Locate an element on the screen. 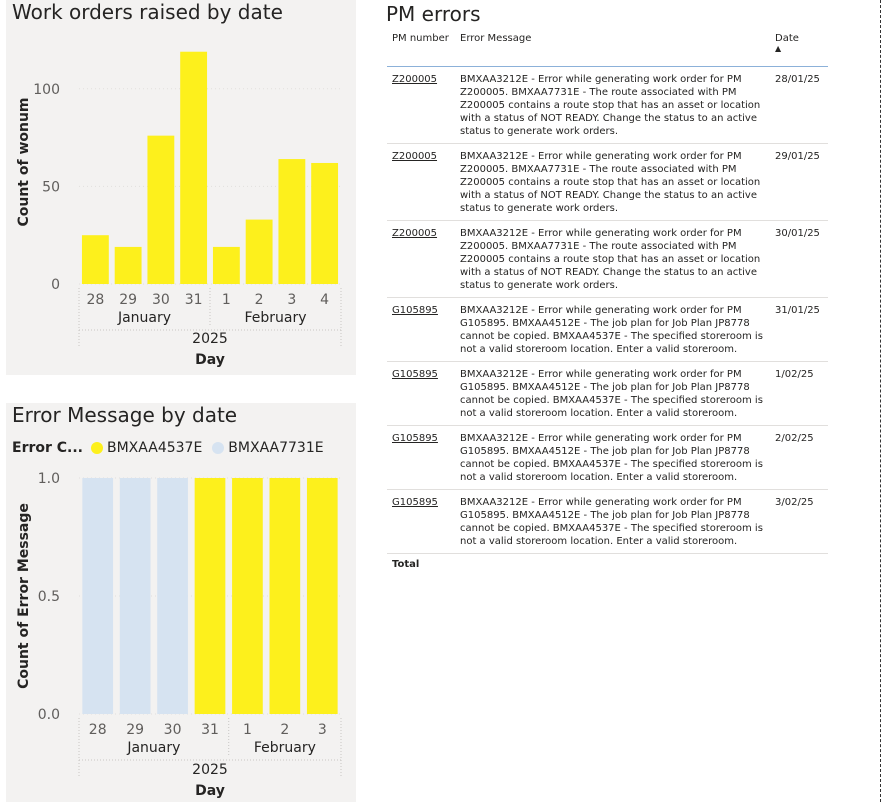 This screenshot has width=886, height=802. column-header-pm-number: PM number is located at coordinates (421, 48).